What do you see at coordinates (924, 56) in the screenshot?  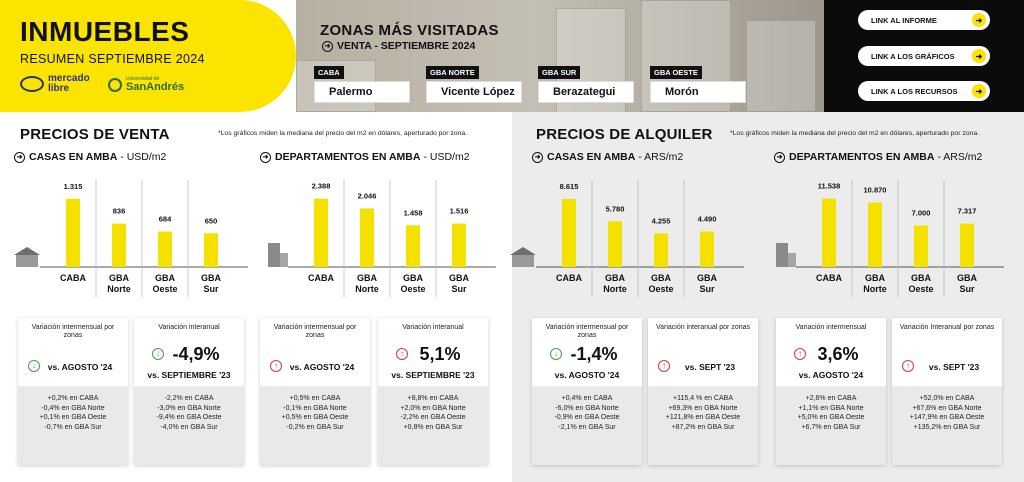 I see `link-graficos-button: LINK A LOS GRÁFICOS ➜` at bounding box center [924, 56].